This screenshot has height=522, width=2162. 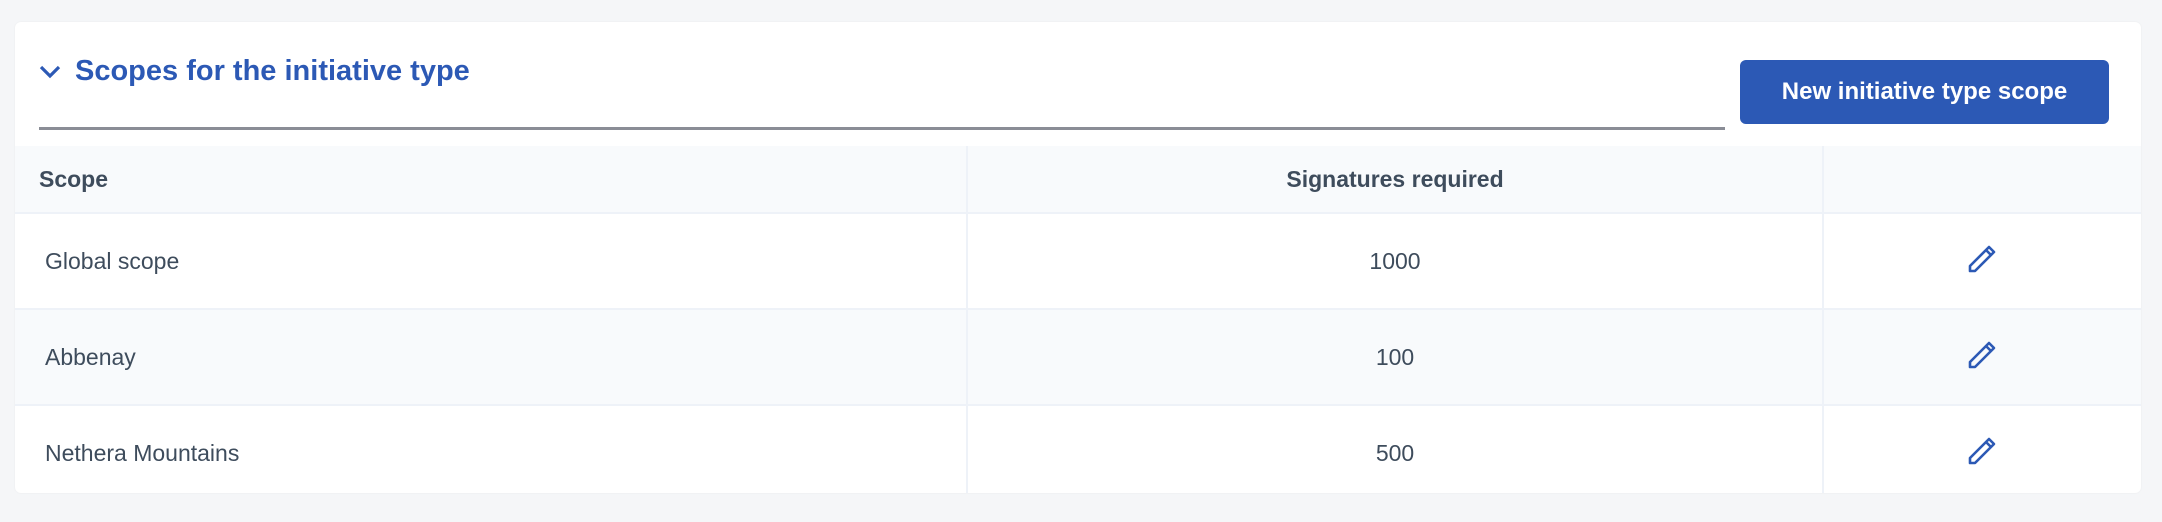 What do you see at coordinates (491, 357) in the screenshot?
I see `scope-cell: Abbenay` at bounding box center [491, 357].